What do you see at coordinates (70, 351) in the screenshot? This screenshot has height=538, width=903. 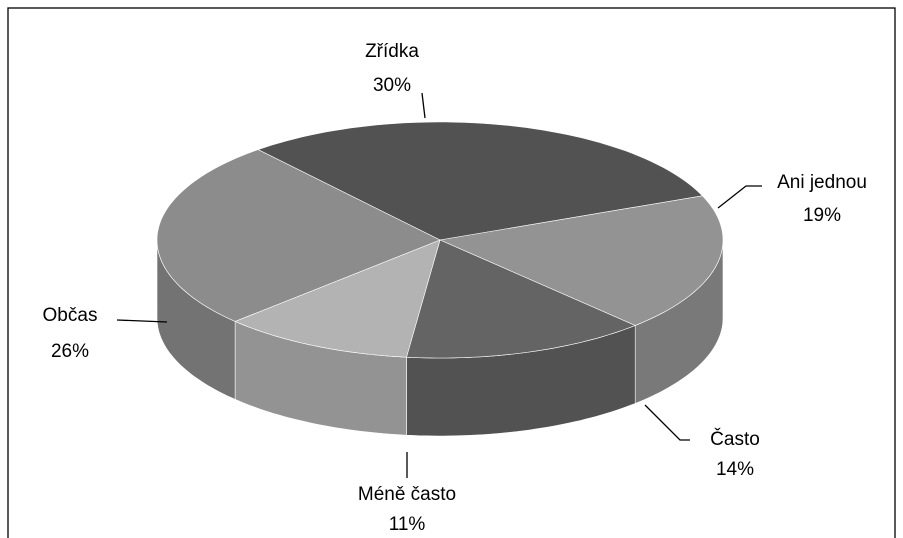 I see `slice-value-label: 26%` at bounding box center [70, 351].